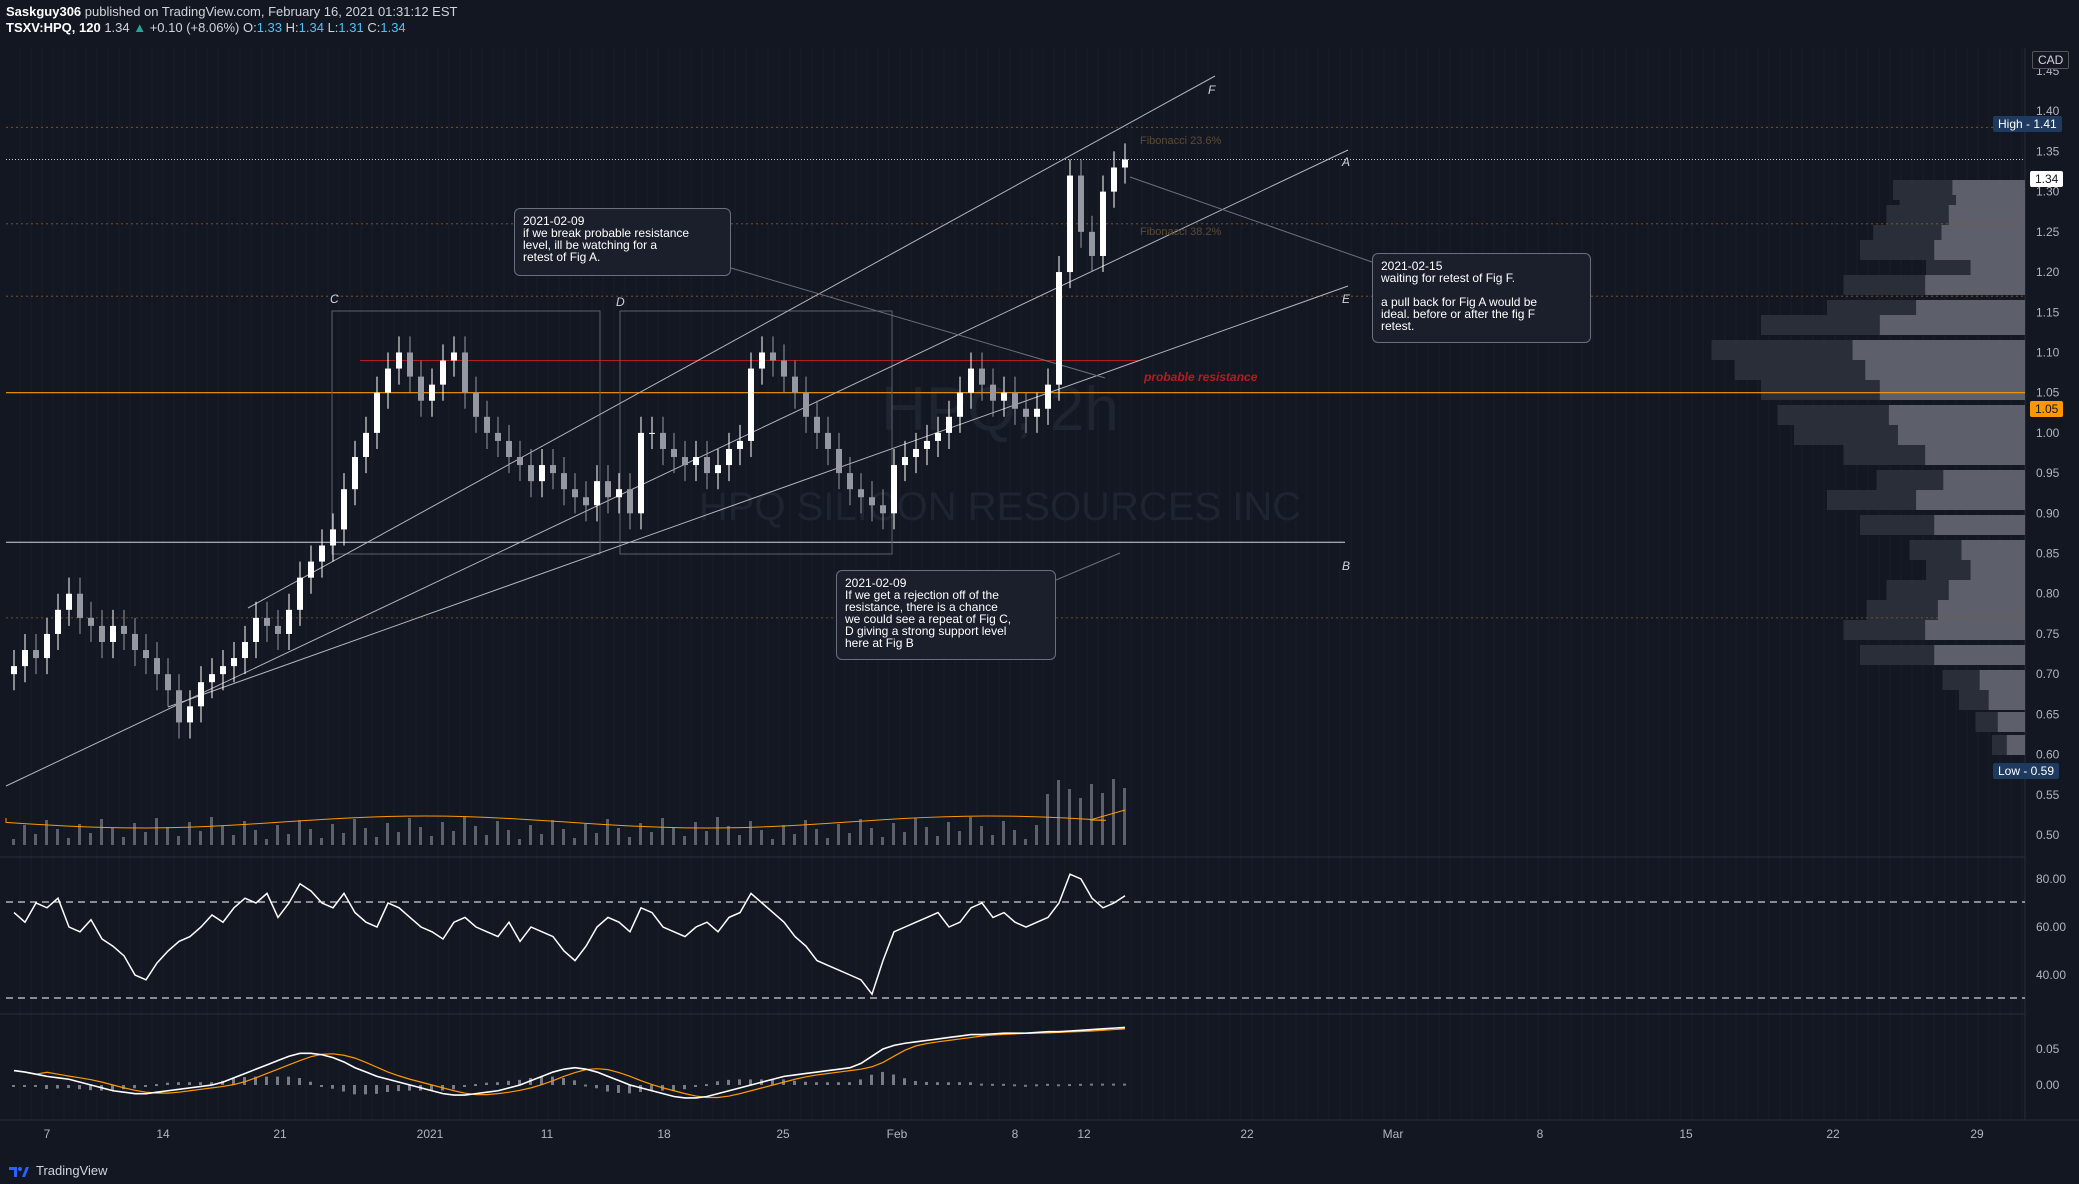  What do you see at coordinates (2048, 594) in the screenshot?
I see `price-tick-label: 0.80` at bounding box center [2048, 594].